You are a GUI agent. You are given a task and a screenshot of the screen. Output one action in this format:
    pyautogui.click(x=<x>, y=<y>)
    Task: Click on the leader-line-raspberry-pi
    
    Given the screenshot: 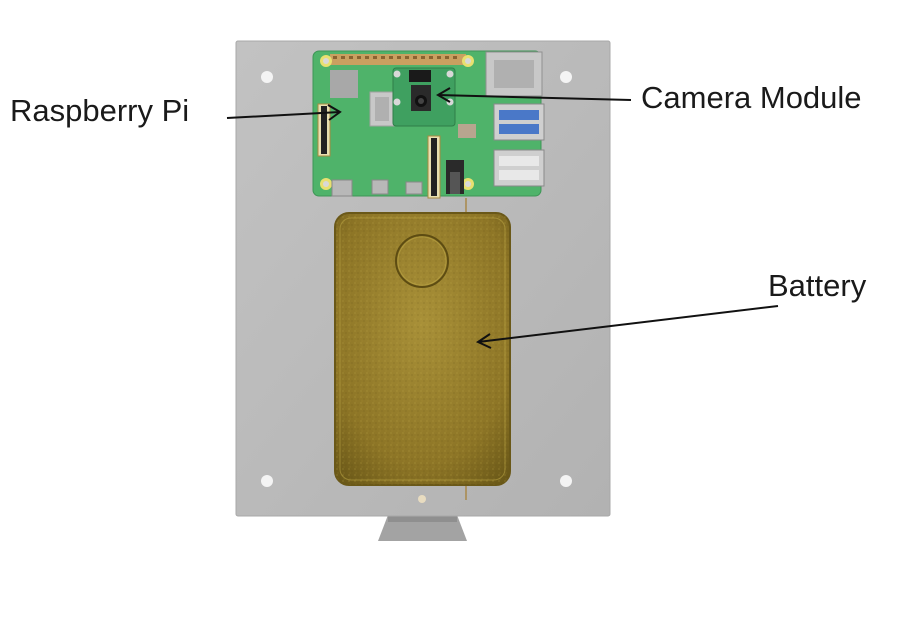 What is the action you would take?
    pyautogui.click(x=283, y=115)
    